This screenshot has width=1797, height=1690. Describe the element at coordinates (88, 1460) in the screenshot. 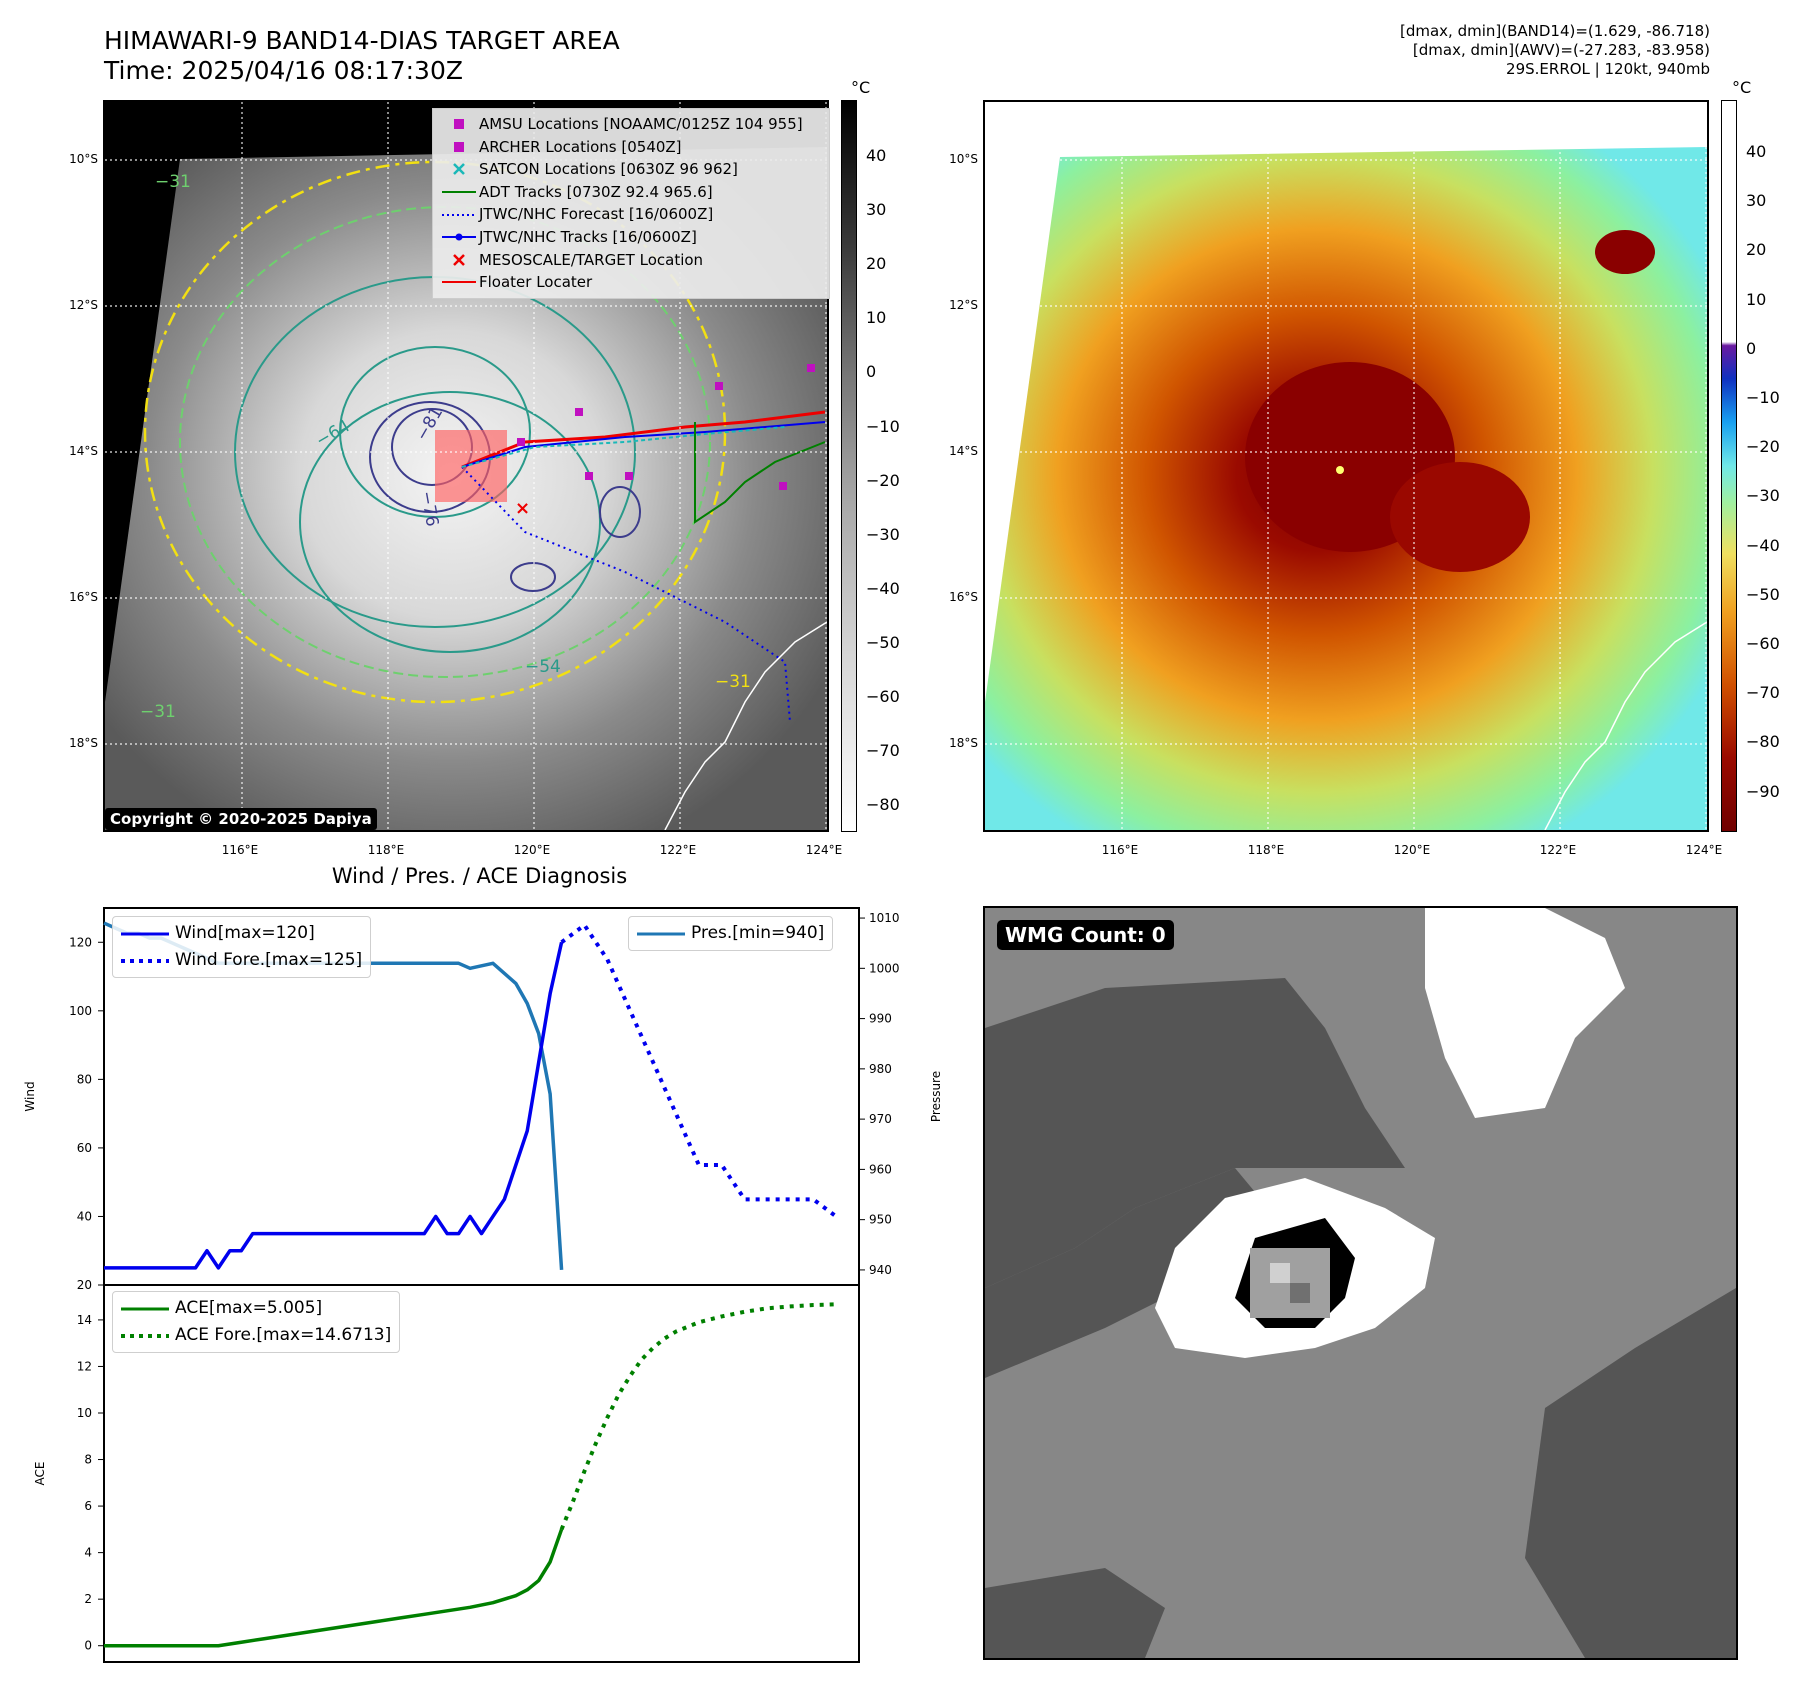

I see `ace-ytick-label: 8` at that location.